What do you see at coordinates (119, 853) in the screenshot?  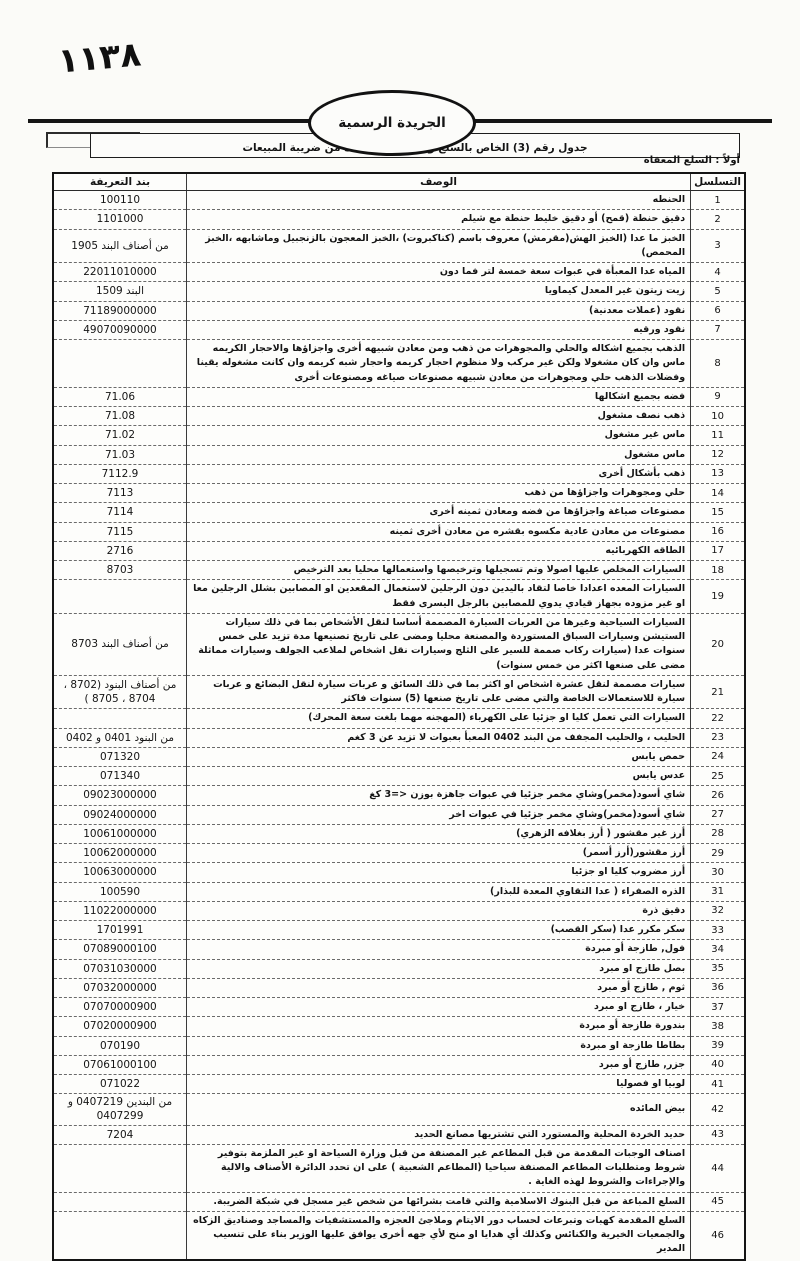 I see `row-tariff-cell: 10062000000` at bounding box center [119, 853].